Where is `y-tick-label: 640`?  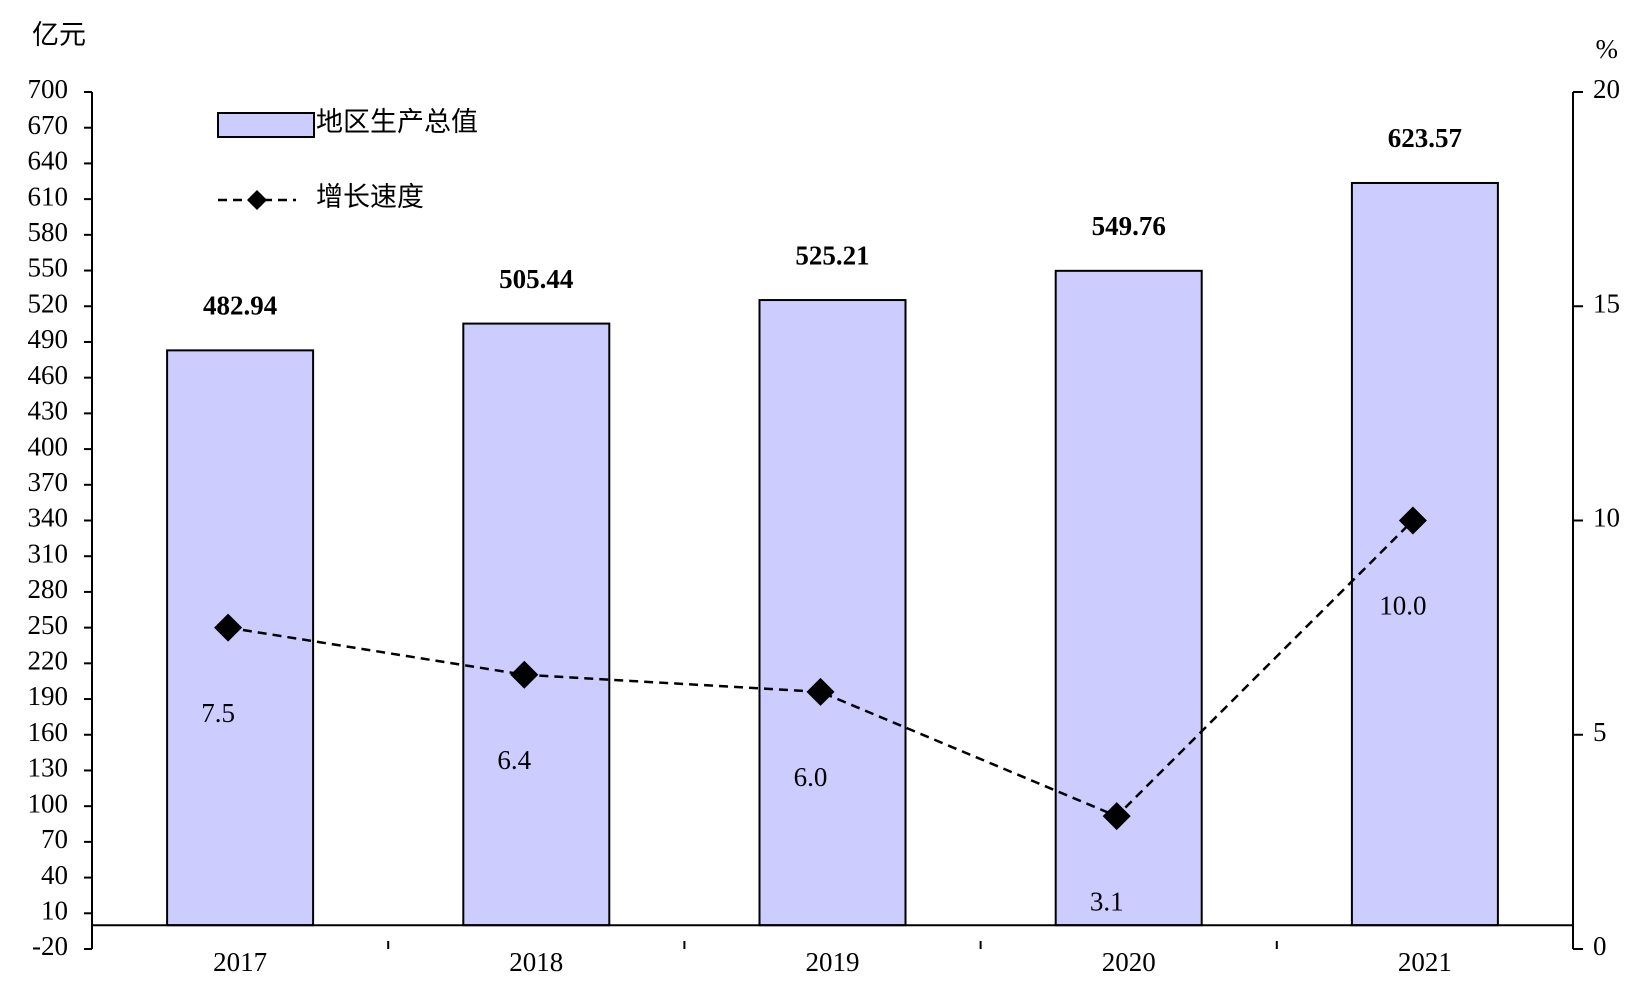 y-tick-label: 640 is located at coordinates (48, 161).